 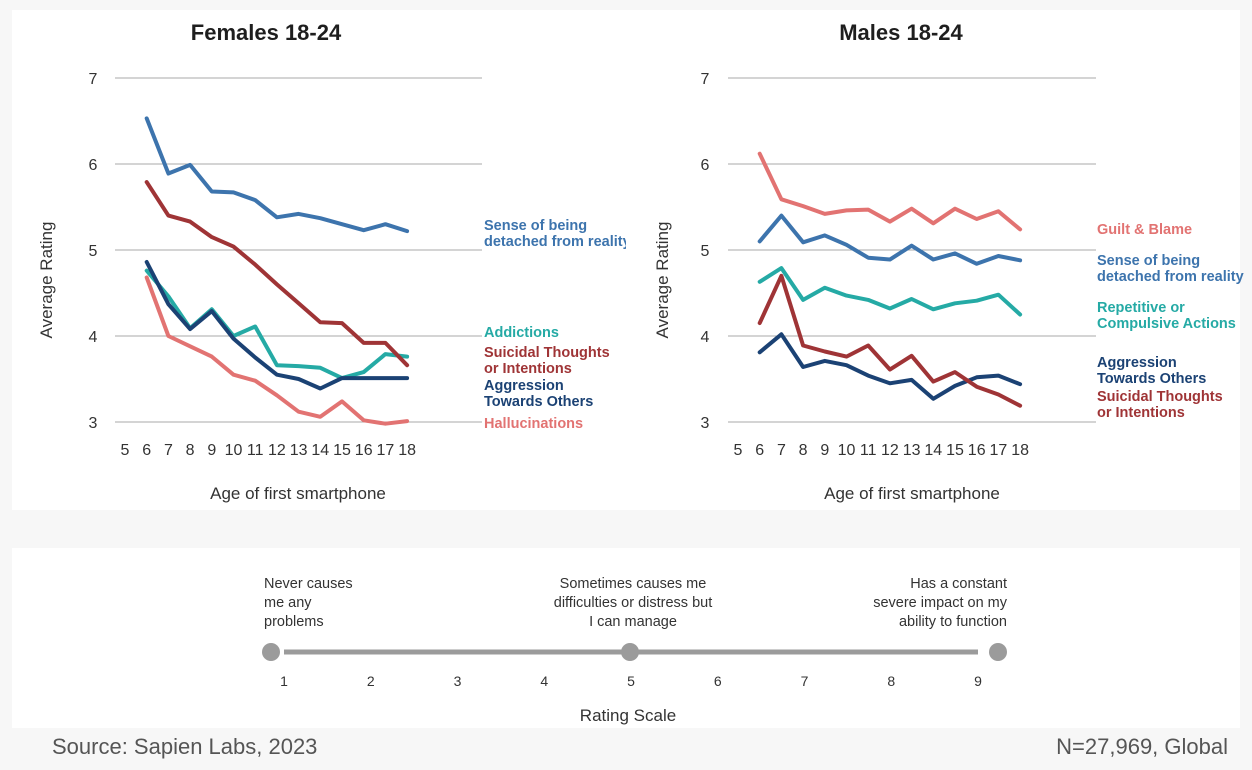 What do you see at coordinates (718, 681) in the screenshot?
I see `scale-number: 6` at bounding box center [718, 681].